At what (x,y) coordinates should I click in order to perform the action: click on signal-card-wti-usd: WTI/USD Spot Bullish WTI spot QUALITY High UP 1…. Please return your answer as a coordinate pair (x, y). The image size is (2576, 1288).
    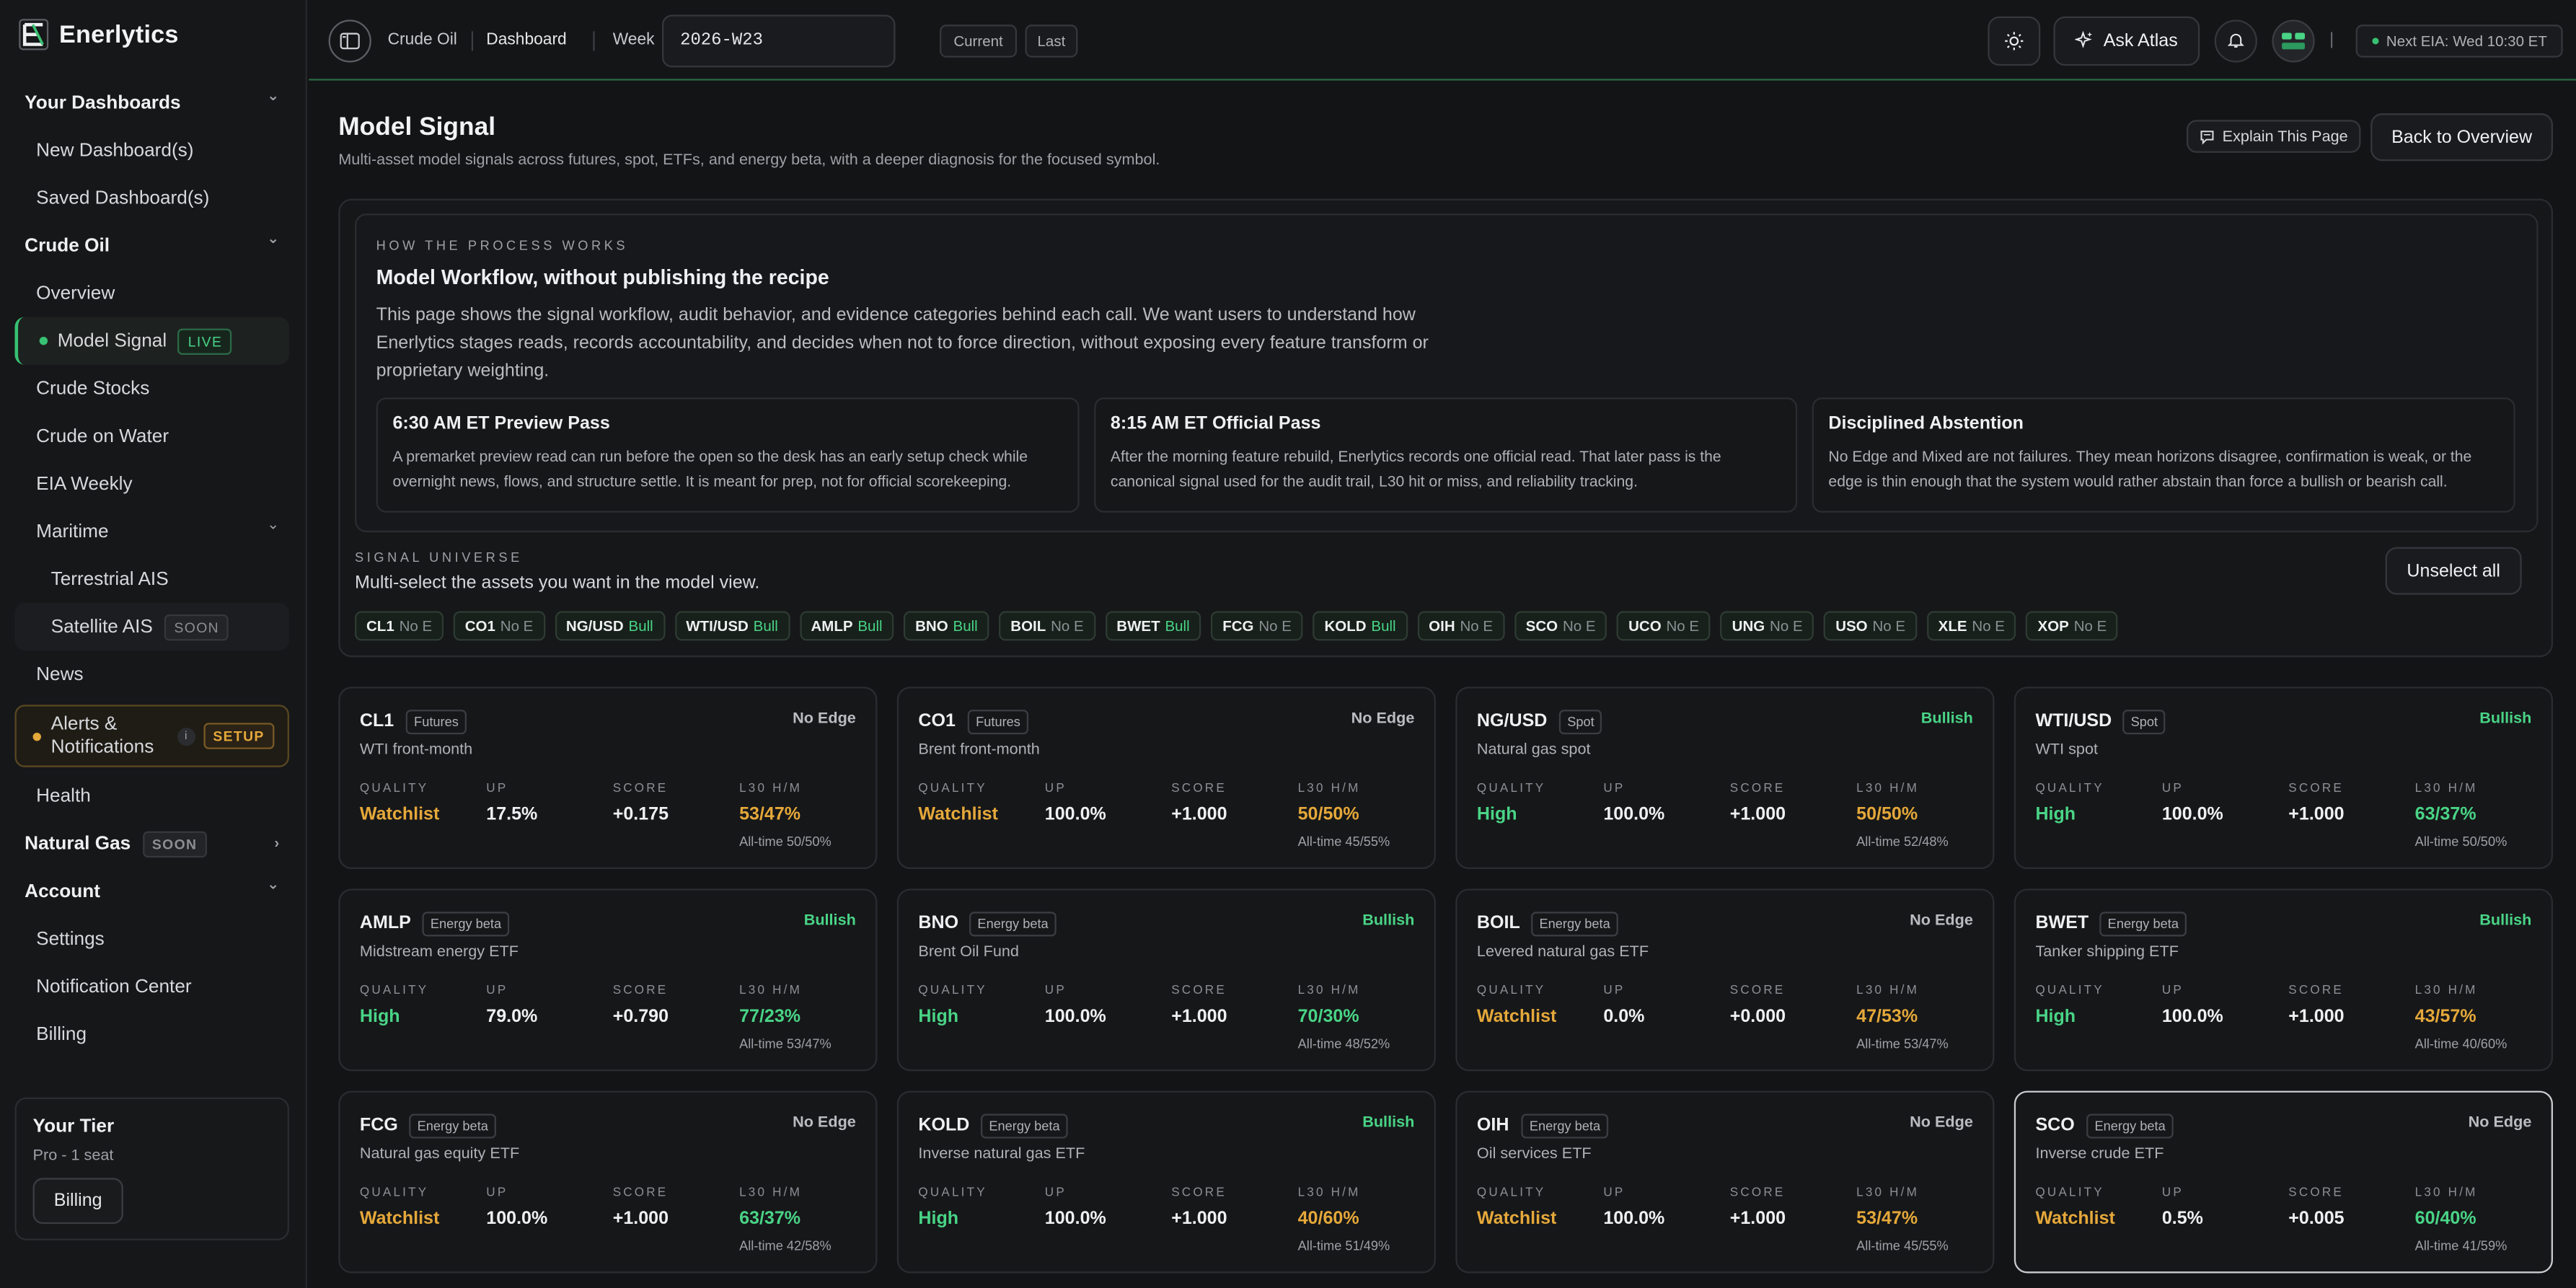
    Looking at the image, I should click on (2283, 778).